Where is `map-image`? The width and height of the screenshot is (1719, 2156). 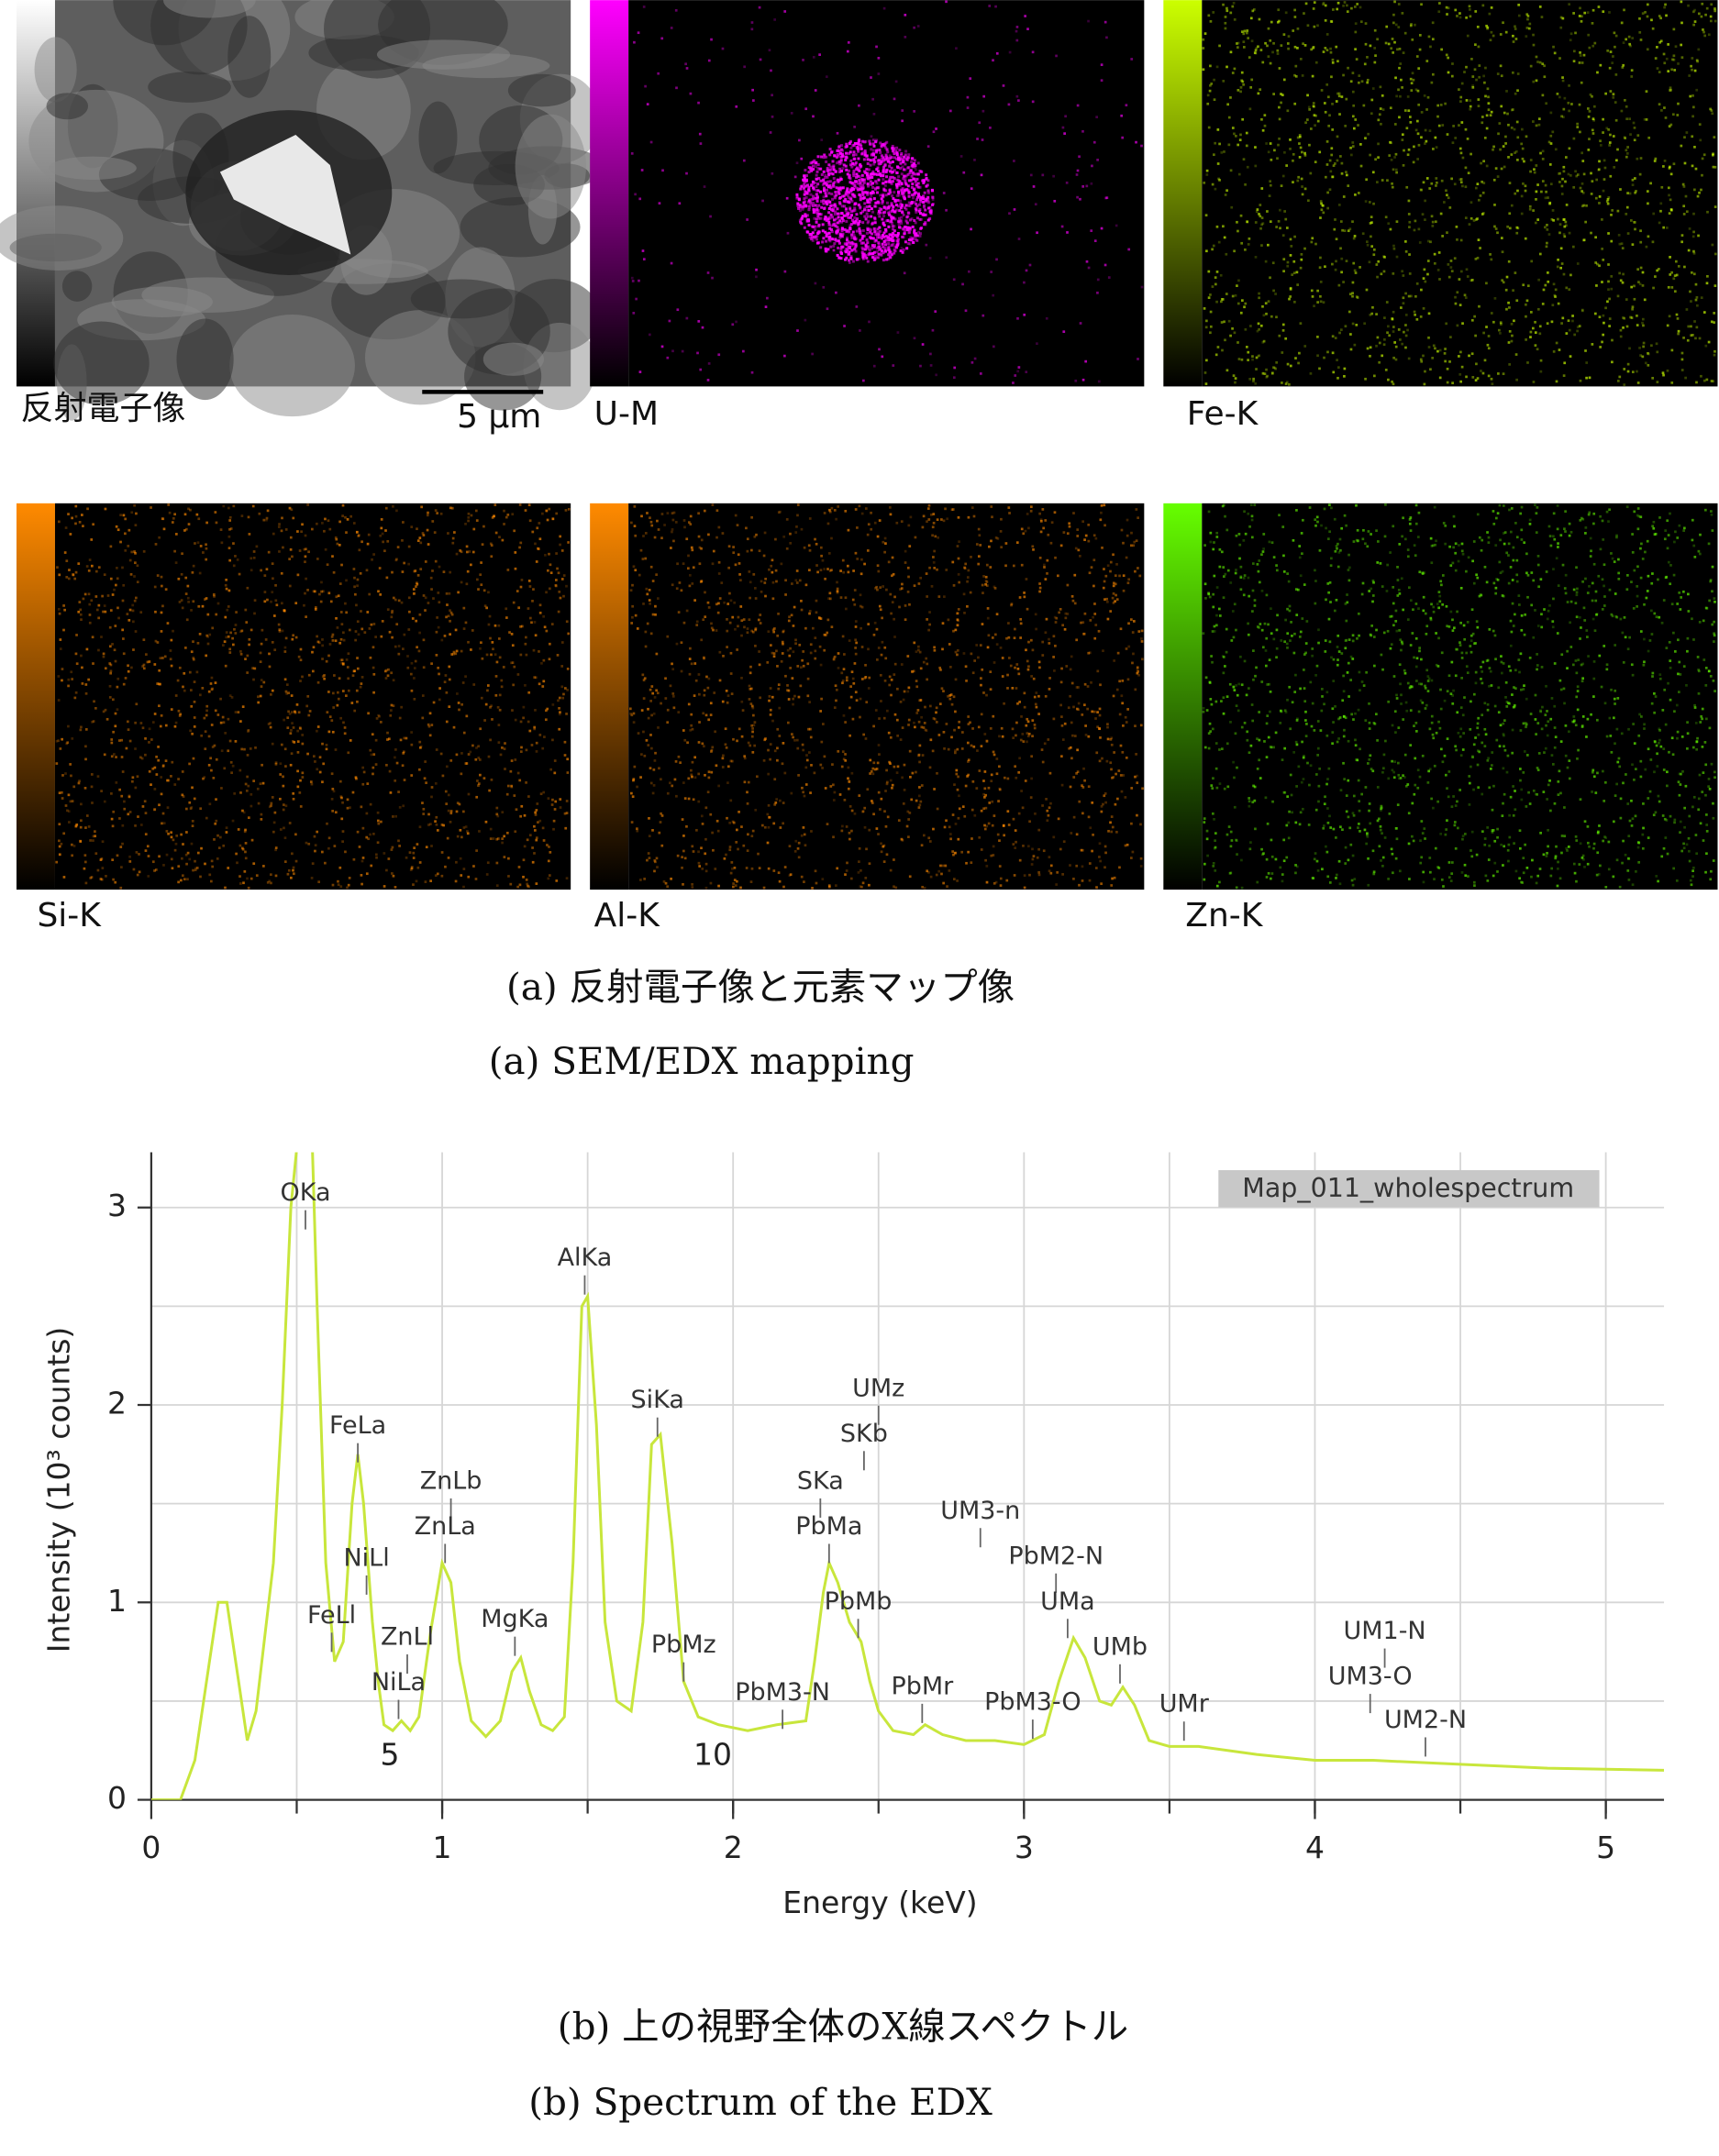 map-image is located at coordinates (887, 194).